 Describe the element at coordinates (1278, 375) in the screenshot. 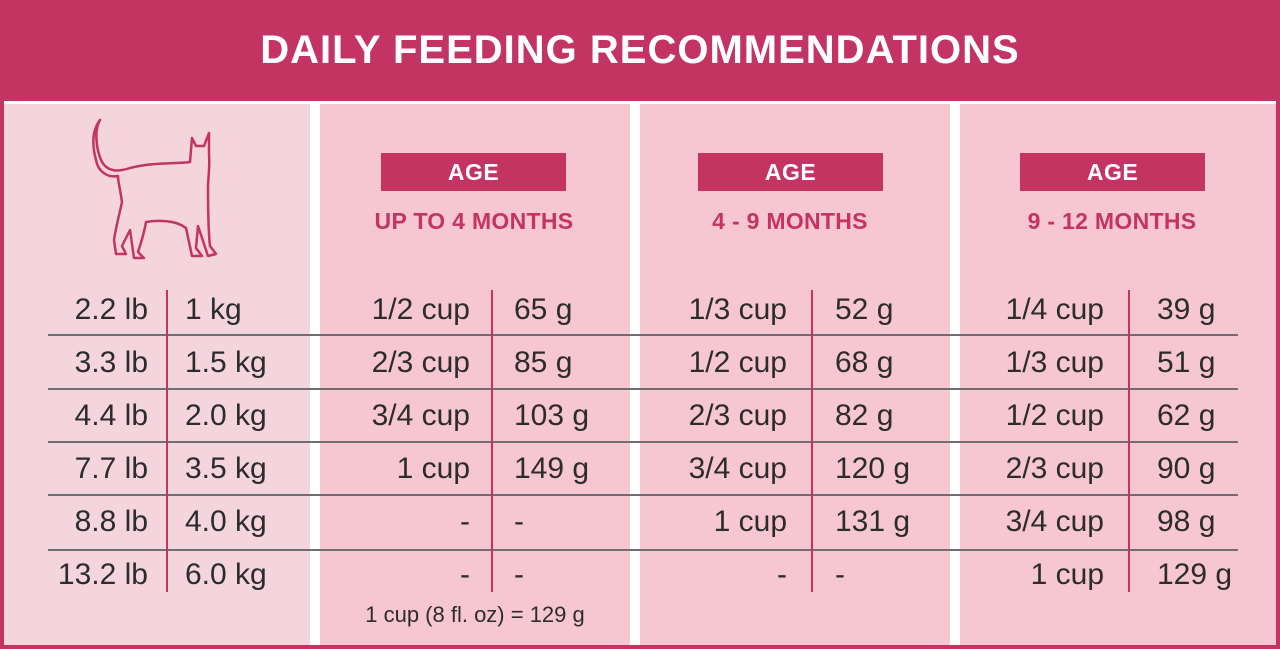

I see `frame-border-right` at that location.